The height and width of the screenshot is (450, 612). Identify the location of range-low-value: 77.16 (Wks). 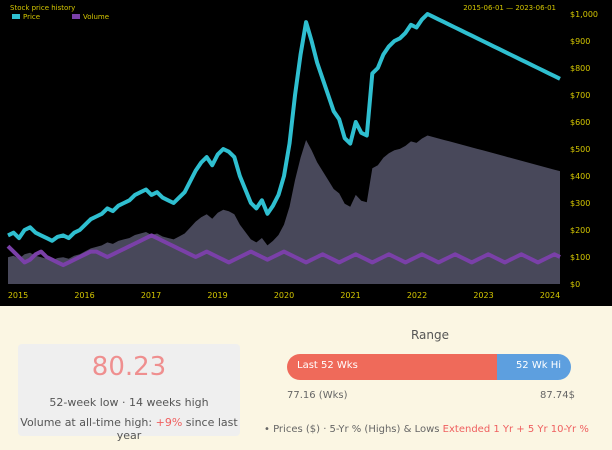
(317, 395).